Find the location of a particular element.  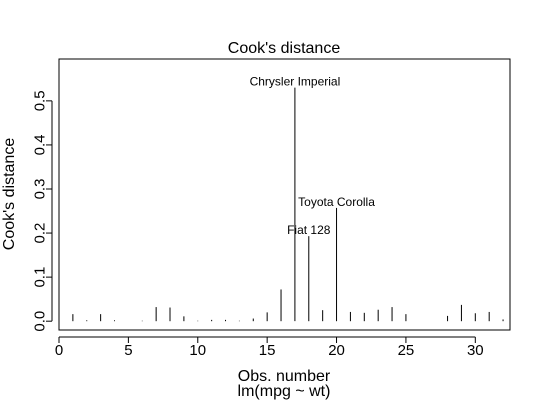

x-tick-label: 15 is located at coordinates (267, 350).